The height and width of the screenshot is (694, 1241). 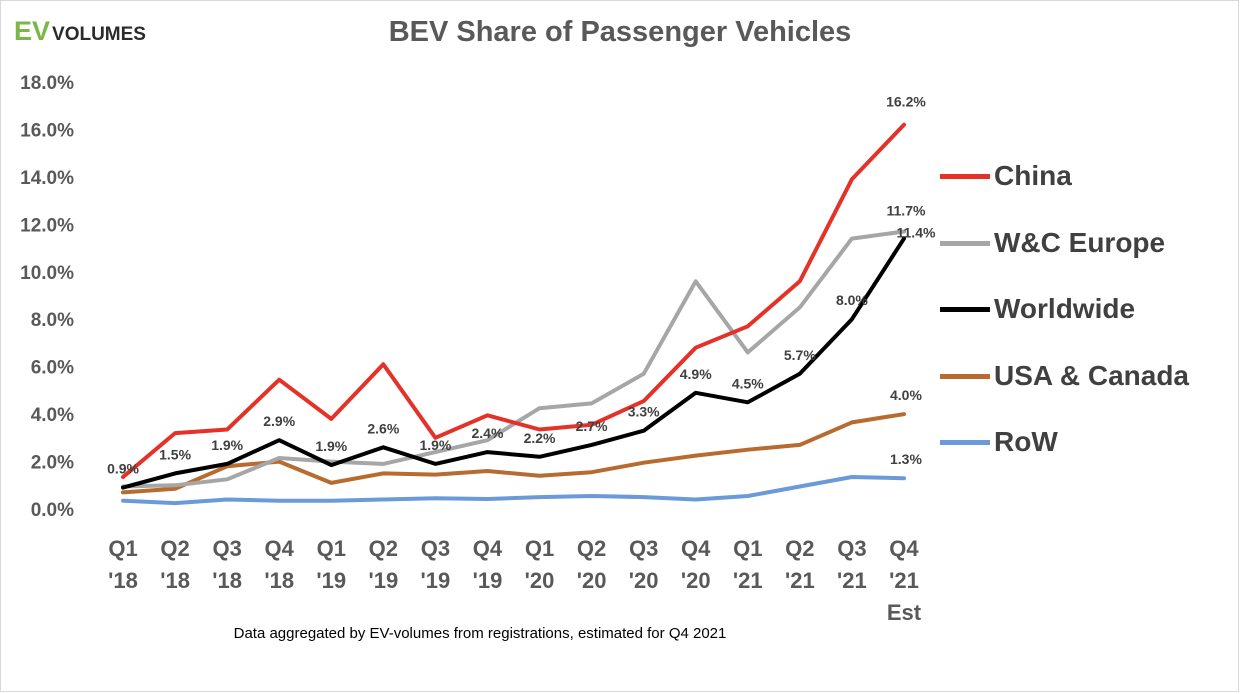 I want to click on ev-volumes-logo: EV VOLUMES, so click(x=80, y=31).